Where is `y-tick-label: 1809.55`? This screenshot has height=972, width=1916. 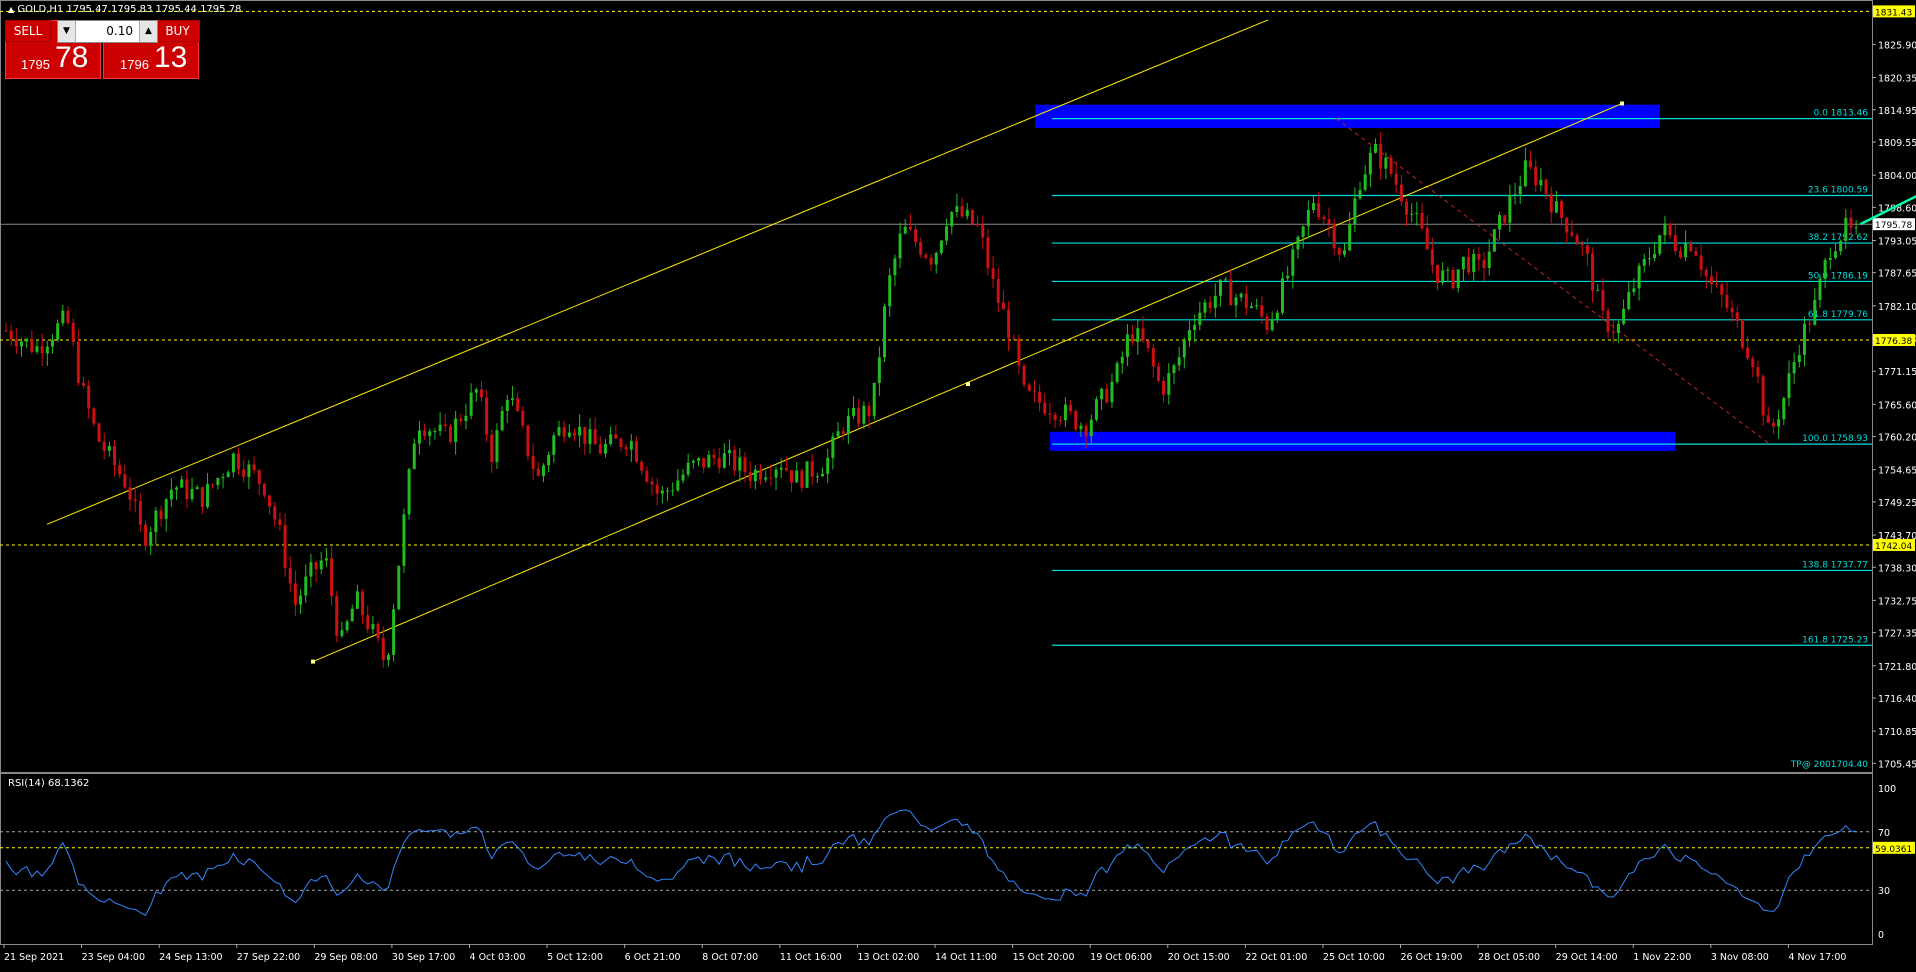 y-tick-label: 1809.55 is located at coordinates (1897, 143).